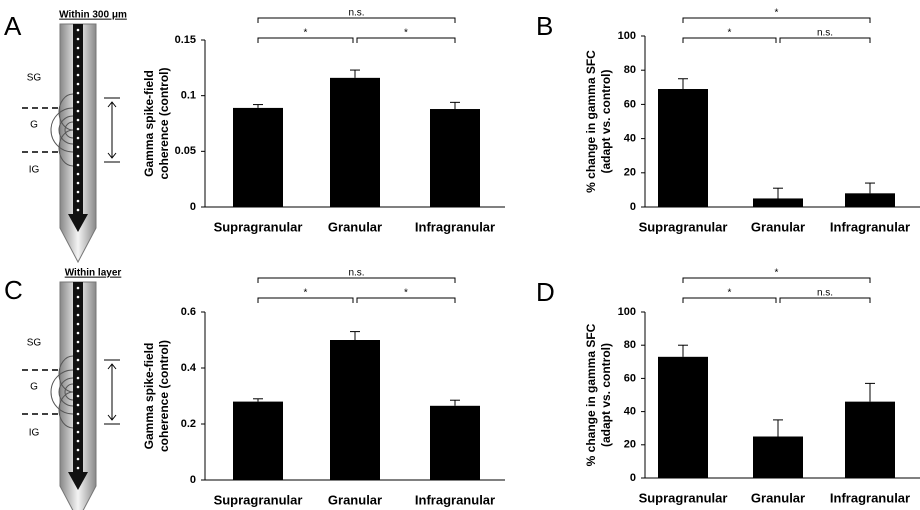 The height and width of the screenshot is (510, 920). I want to click on y-tick-label: 0.1, so click(188, 96).